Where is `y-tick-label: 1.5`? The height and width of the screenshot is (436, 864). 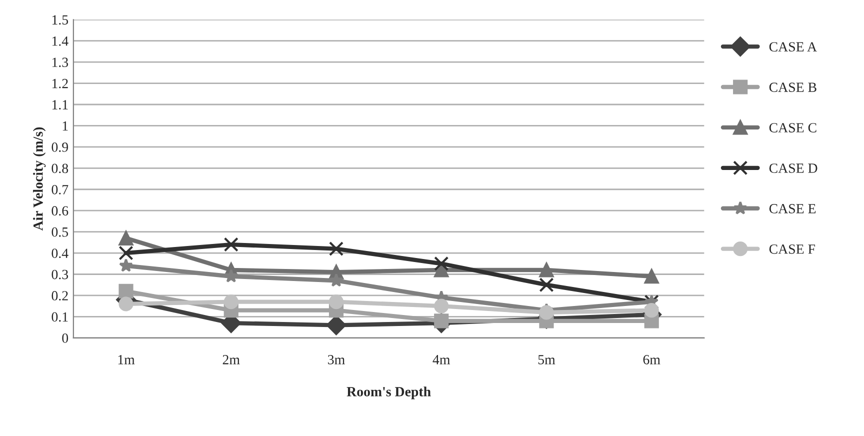
y-tick-label: 1.5 is located at coordinates (60, 20).